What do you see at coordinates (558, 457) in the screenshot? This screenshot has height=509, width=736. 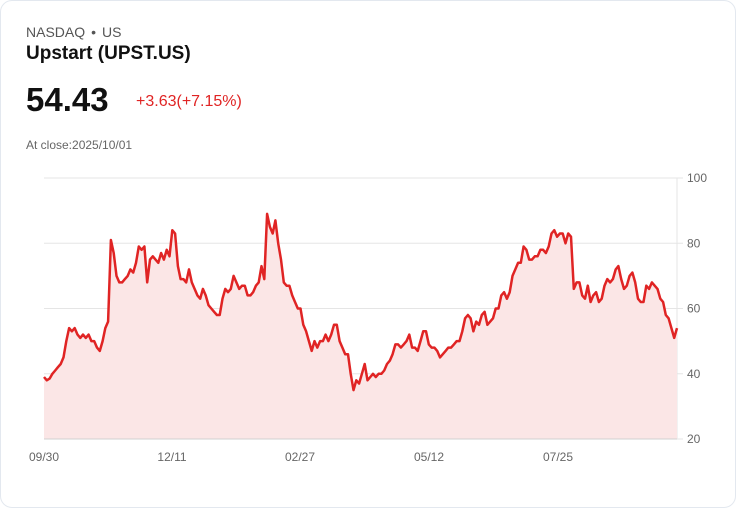 I see `x-tick-label: 07/25` at bounding box center [558, 457].